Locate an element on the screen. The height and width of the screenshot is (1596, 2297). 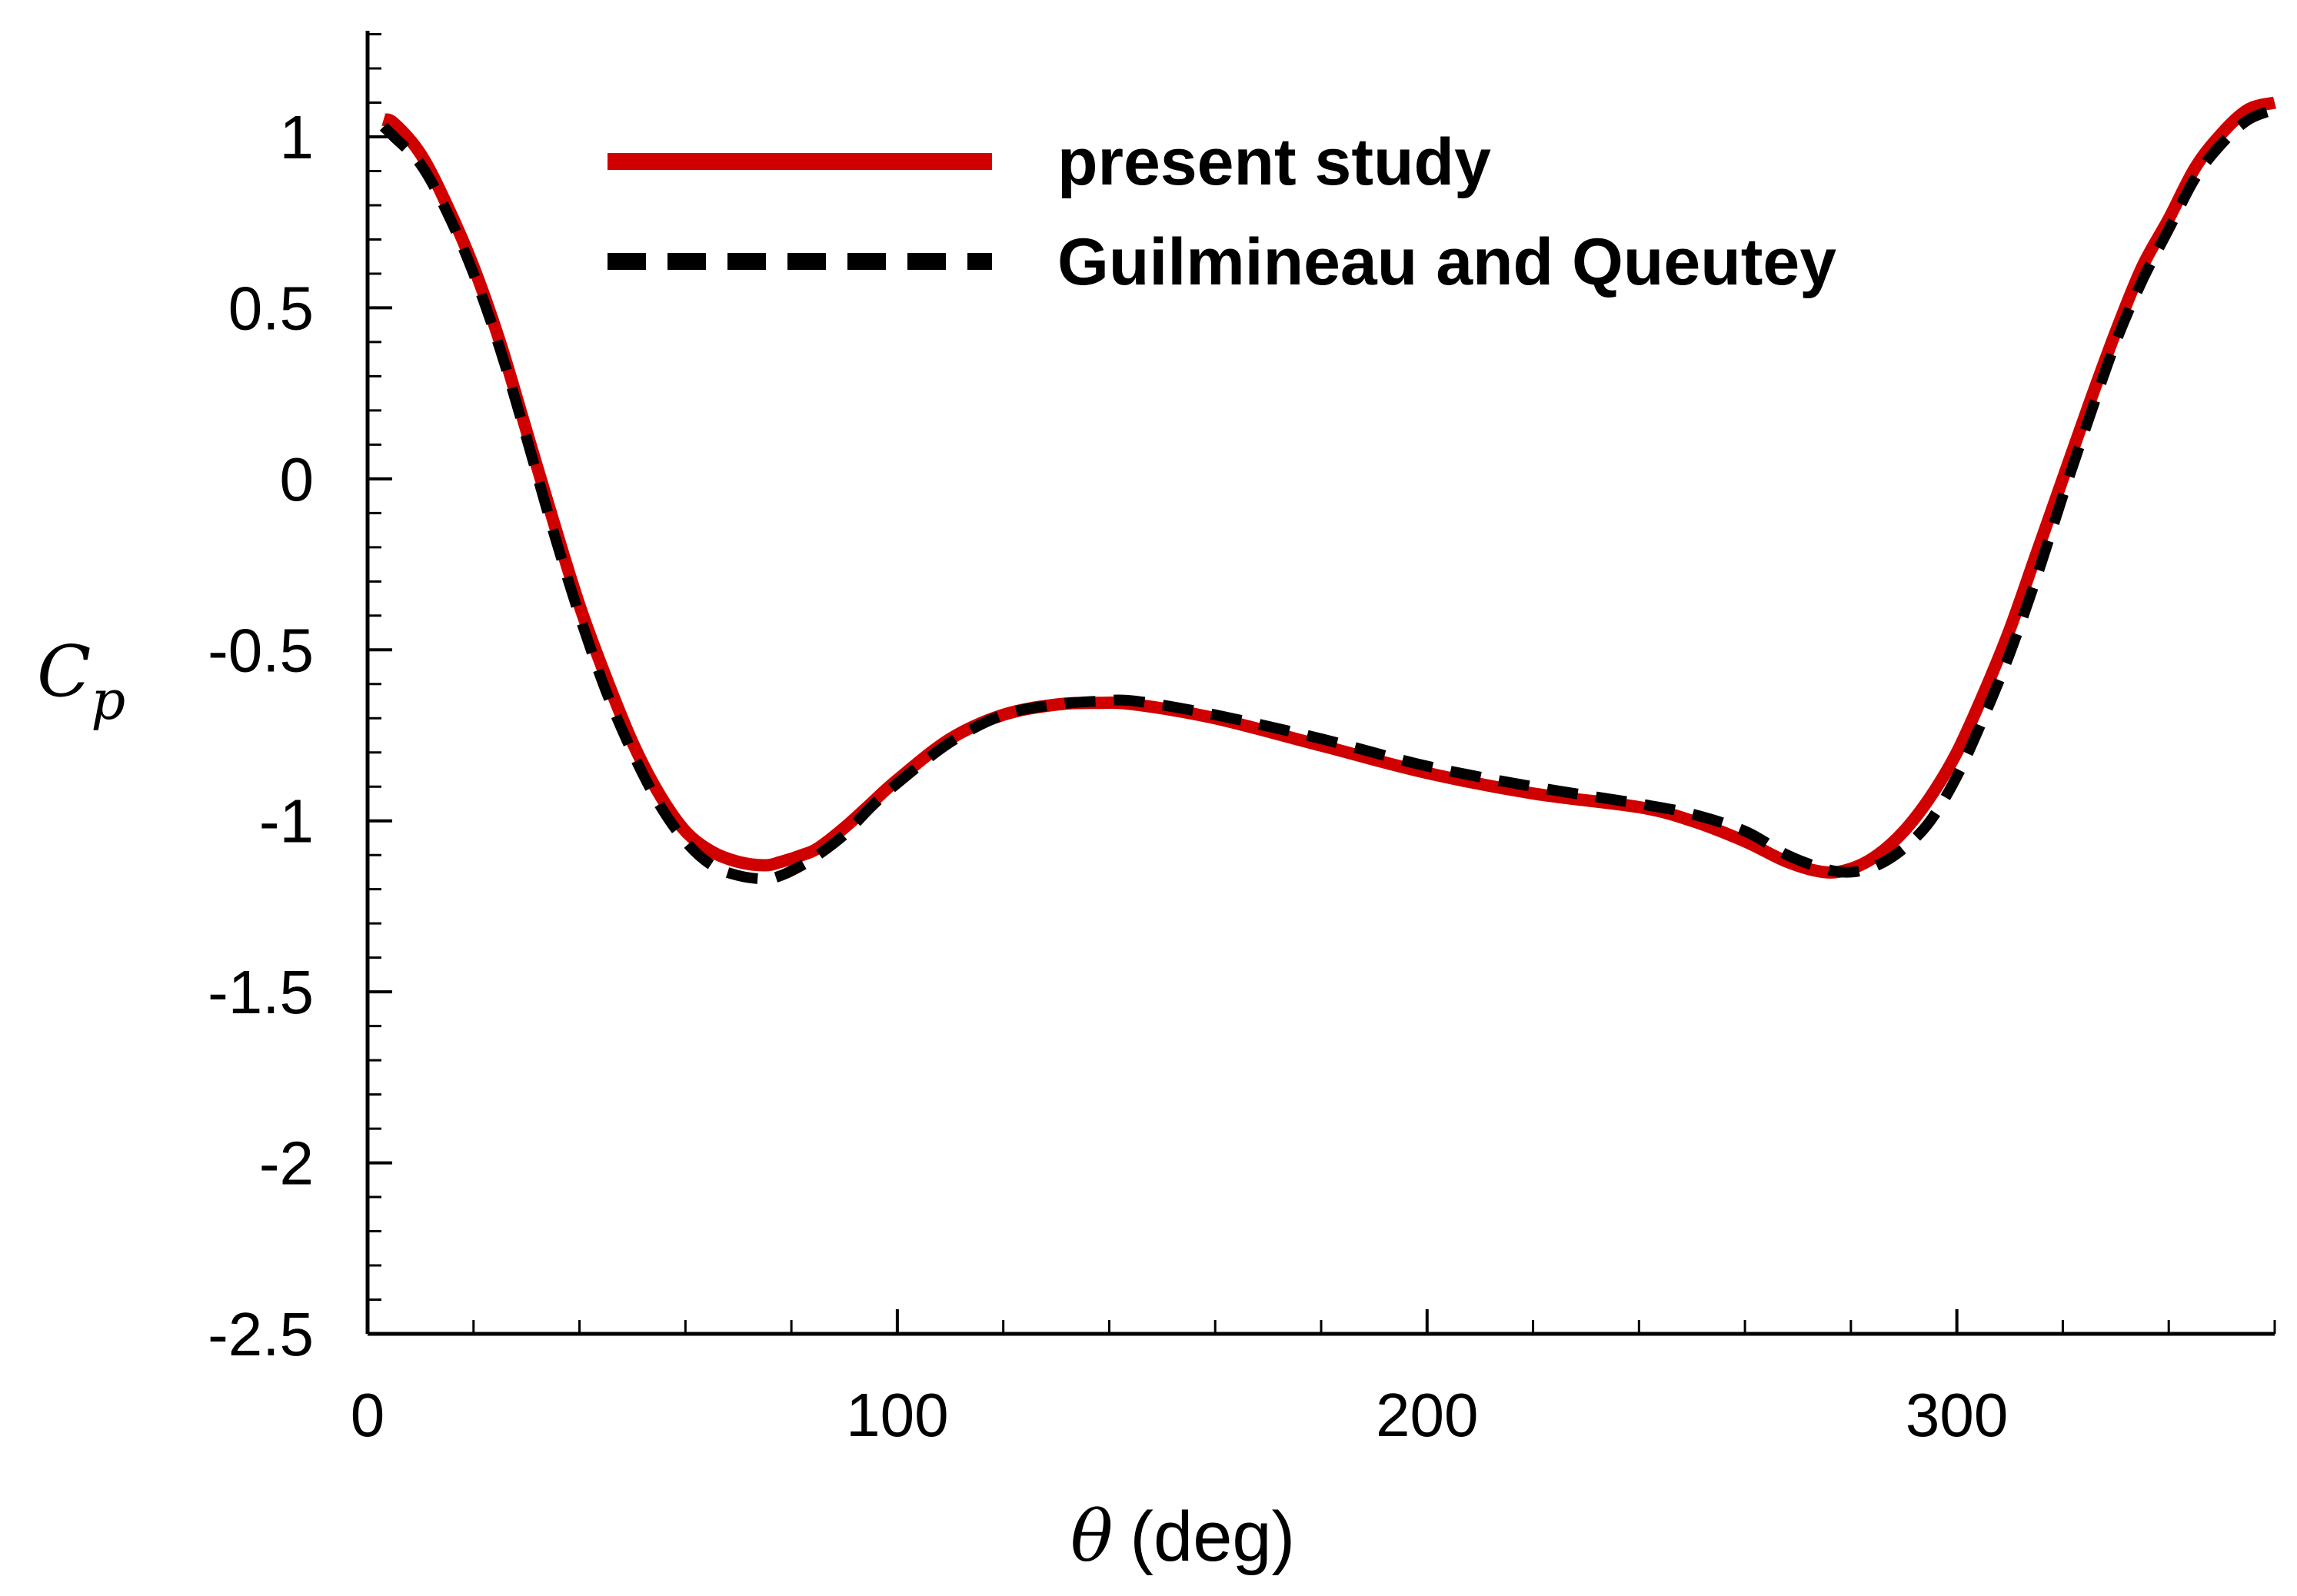
svg-text:θ(deg): θ (deg) is located at coordinates (1183, 1536).